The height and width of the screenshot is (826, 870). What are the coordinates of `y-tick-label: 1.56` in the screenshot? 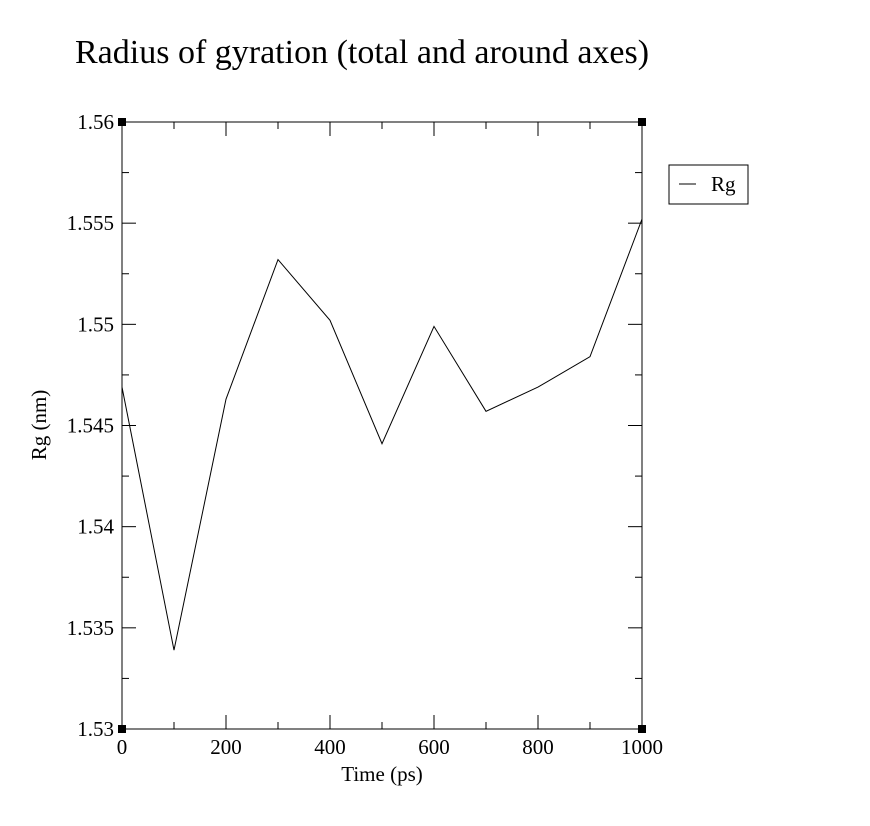 It's located at (95, 122).